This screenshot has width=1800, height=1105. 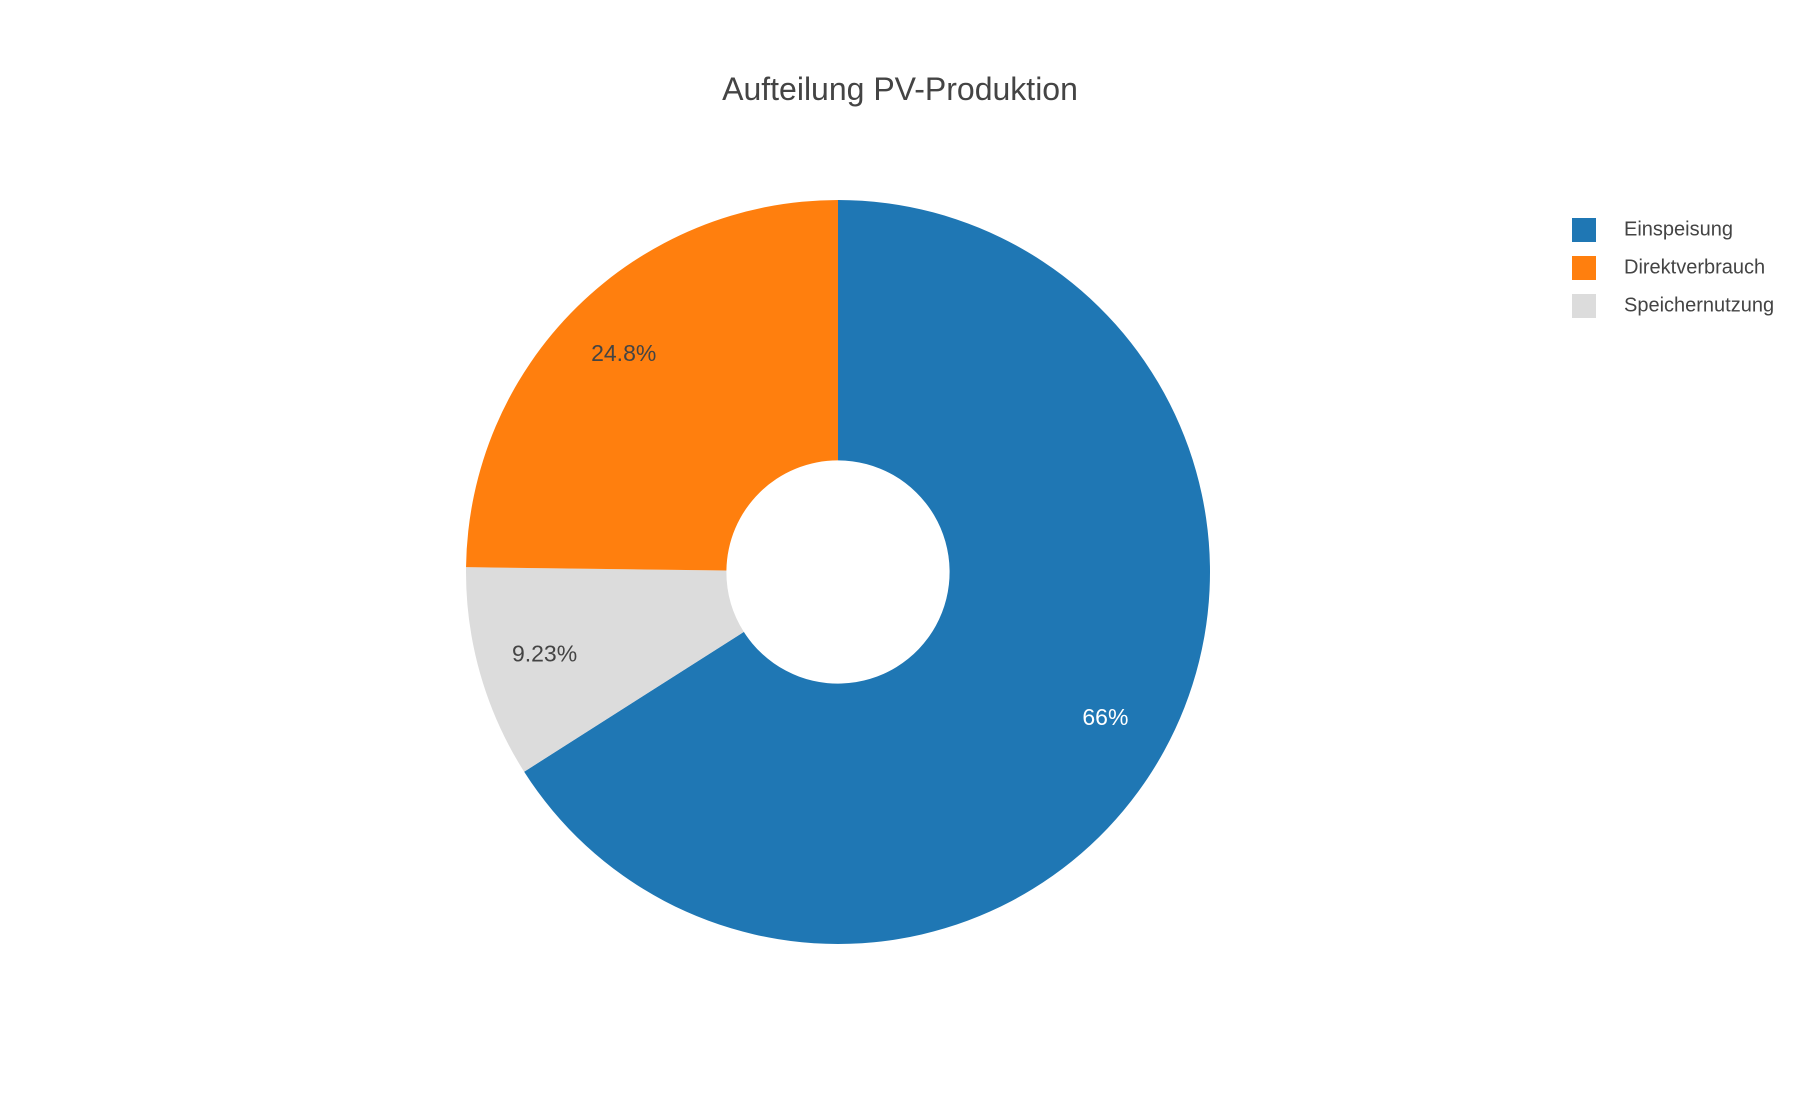 What do you see at coordinates (623, 353) in the screenshot?
I see `slice-label-direktverbrauch: 24.8%` at bounding box center [623, 353].